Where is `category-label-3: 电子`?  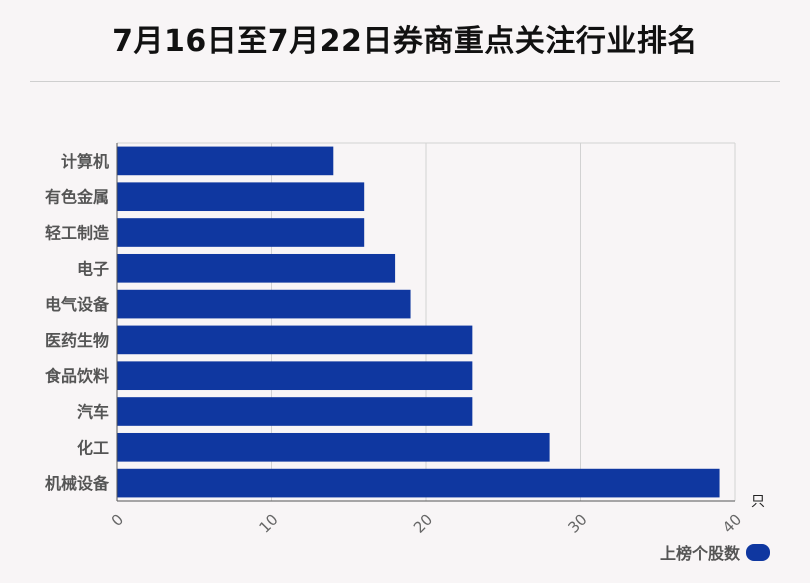 category-label-3: 电子 is located at coordinates (93, 268).